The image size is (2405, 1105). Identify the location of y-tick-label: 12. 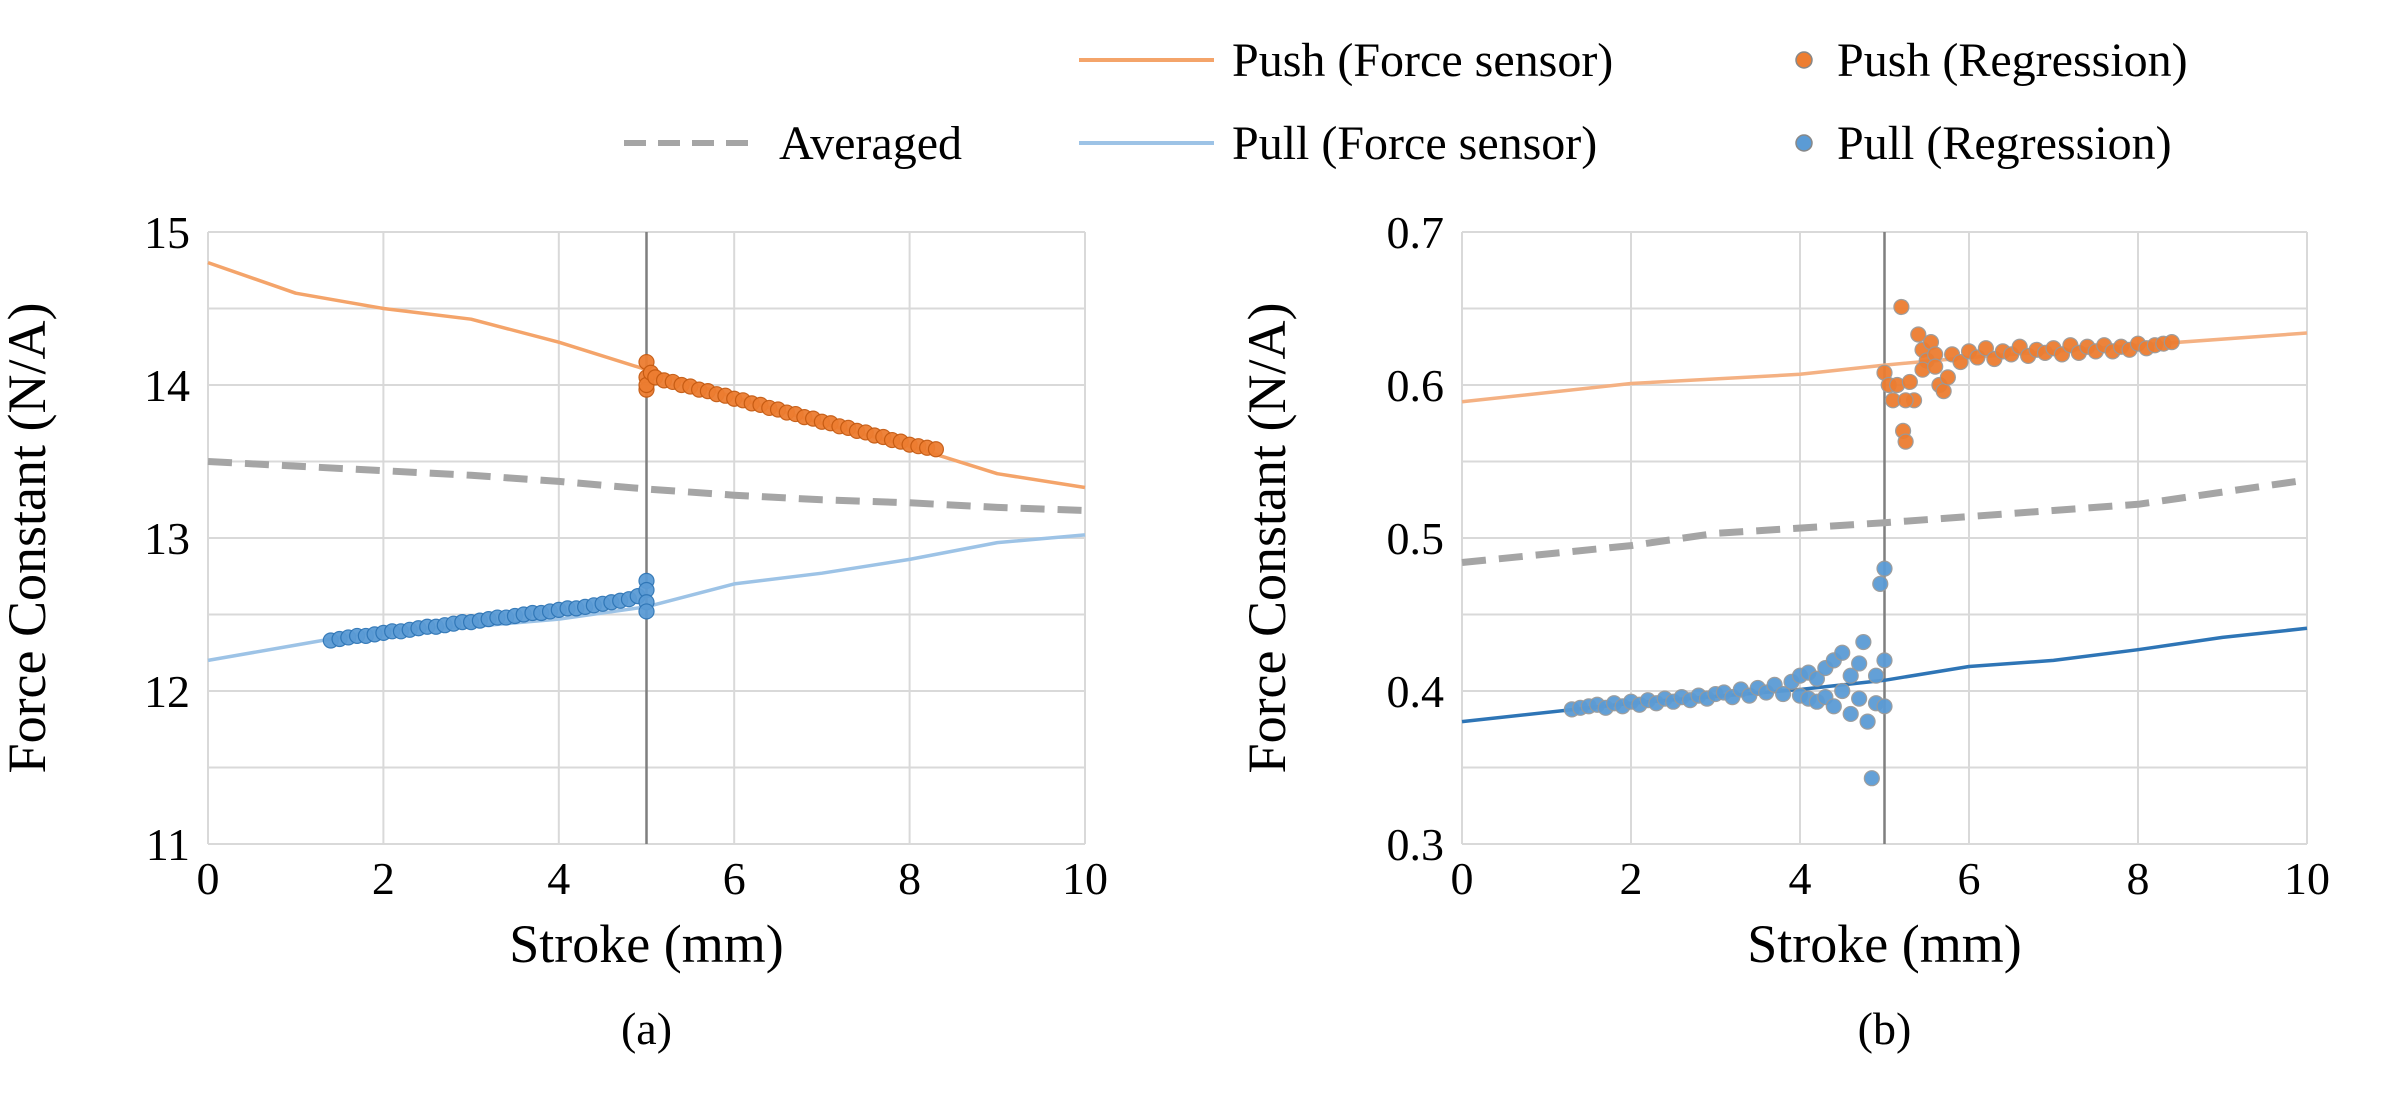
(167, 691).